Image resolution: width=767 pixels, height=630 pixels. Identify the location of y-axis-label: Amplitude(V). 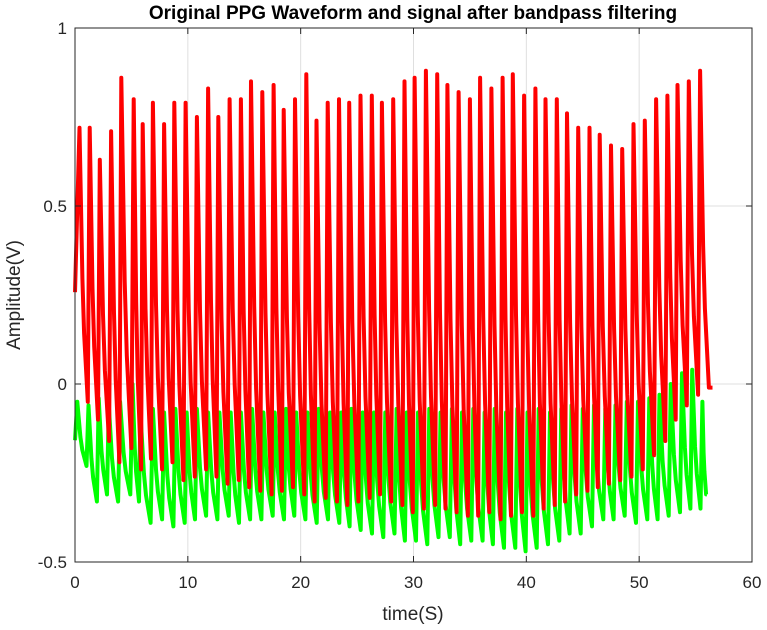
(14, 295).